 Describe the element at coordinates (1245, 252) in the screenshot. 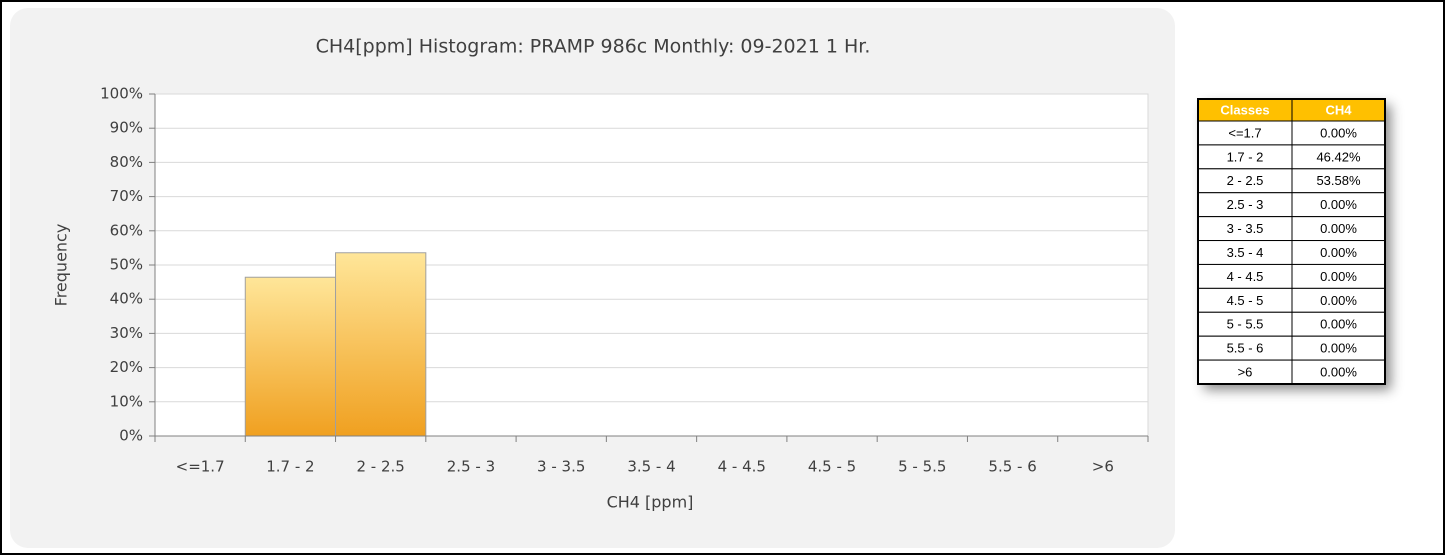

I see `table-cell-text: 3.5 - 4` at that location.